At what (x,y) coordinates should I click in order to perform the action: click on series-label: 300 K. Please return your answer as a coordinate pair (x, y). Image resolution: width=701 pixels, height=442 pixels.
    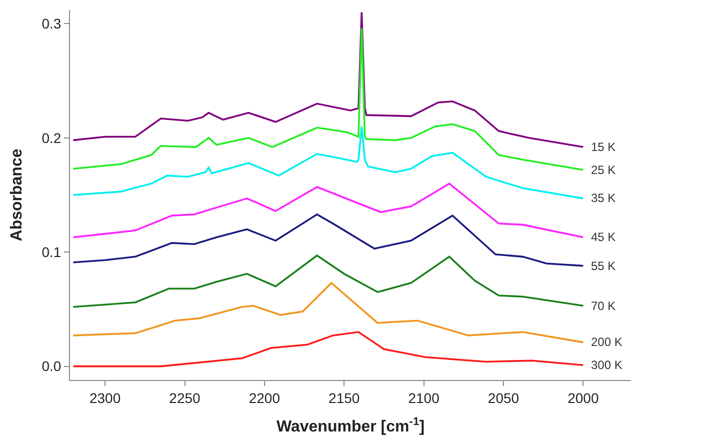
    Looking at the image, I should click on (606, 365).